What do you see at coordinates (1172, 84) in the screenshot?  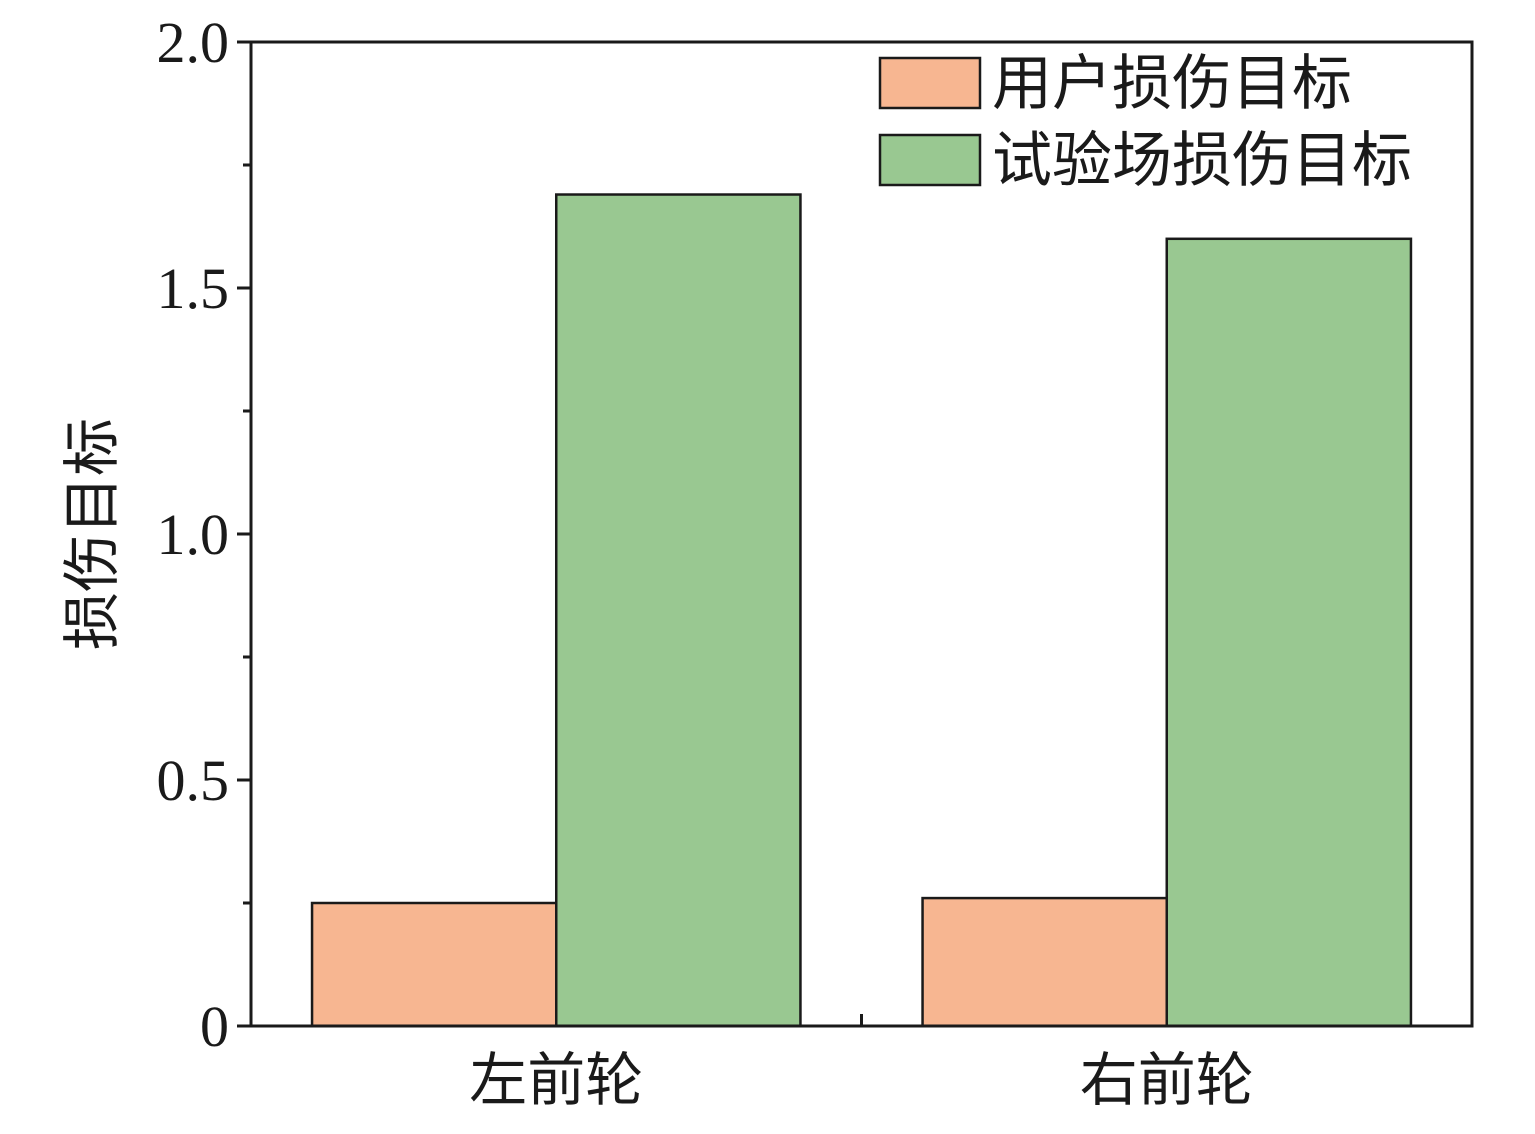 I see `legend-label: 用户损伤目标` at bounding box center [1172, 84].